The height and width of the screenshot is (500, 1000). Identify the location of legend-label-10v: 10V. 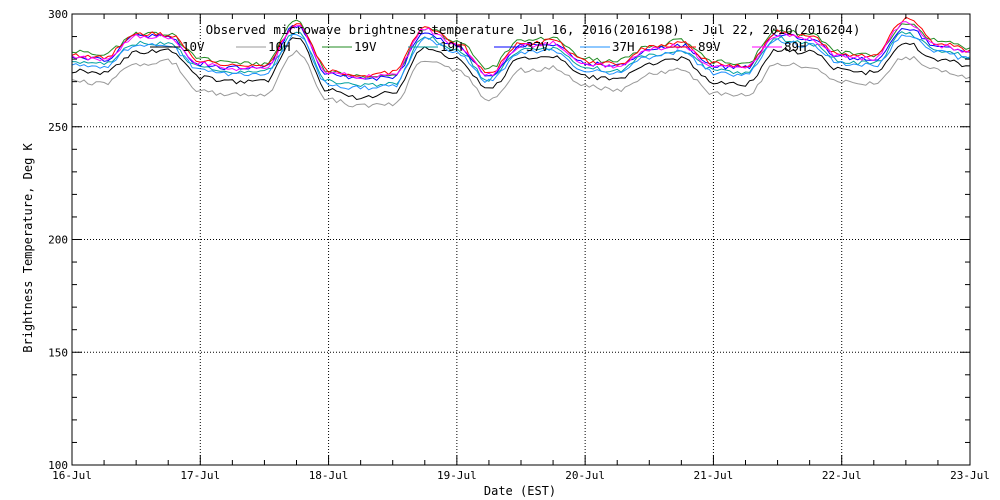
(193, 46).